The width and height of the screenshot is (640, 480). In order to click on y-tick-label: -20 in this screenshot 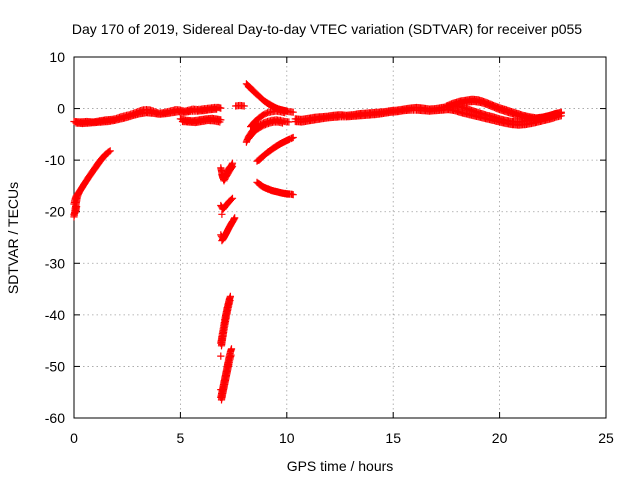, I will do `click(55, 212)`.